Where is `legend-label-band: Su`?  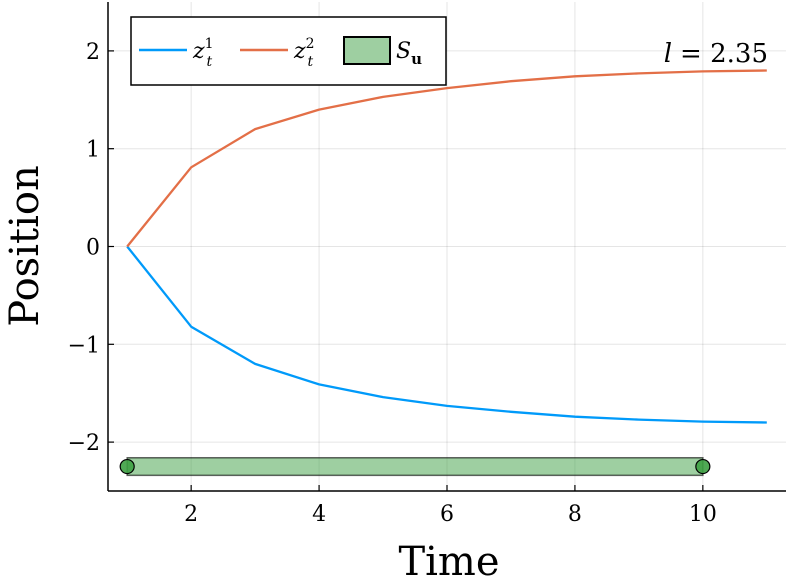
legend-label-band: Su is located at coordinates (409, 53).